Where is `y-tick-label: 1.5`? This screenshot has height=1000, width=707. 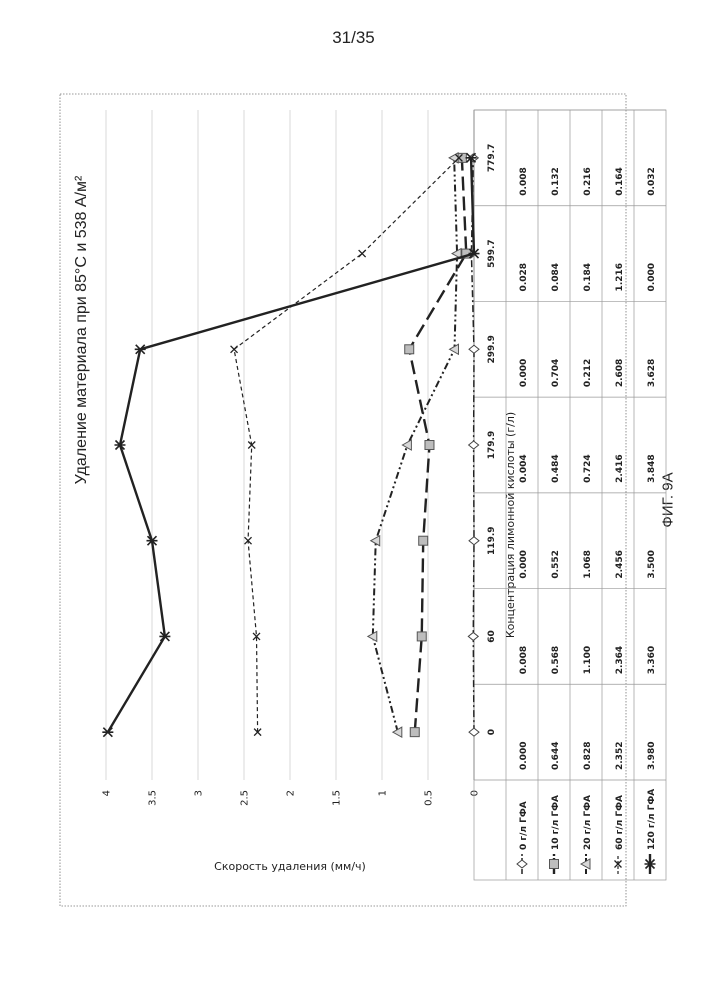 y-tick-label: 1.5 is located at coordinates (337, 798).